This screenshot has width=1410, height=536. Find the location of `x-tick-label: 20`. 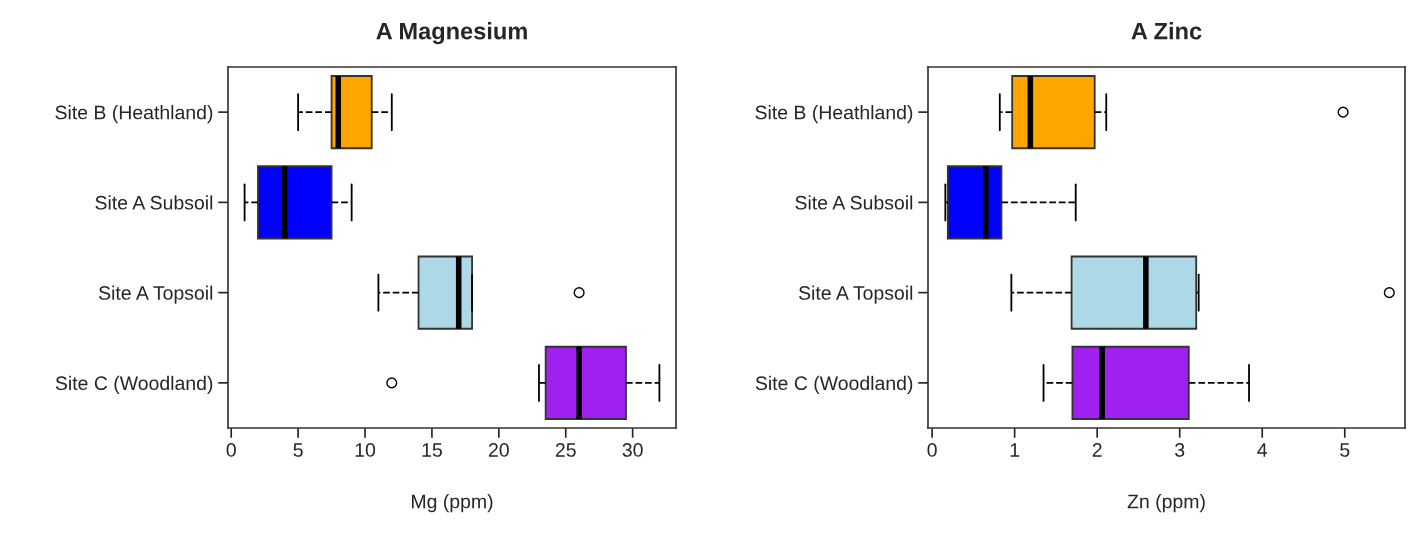

x-tick-label: 20 is located at coordinates (499, 450).